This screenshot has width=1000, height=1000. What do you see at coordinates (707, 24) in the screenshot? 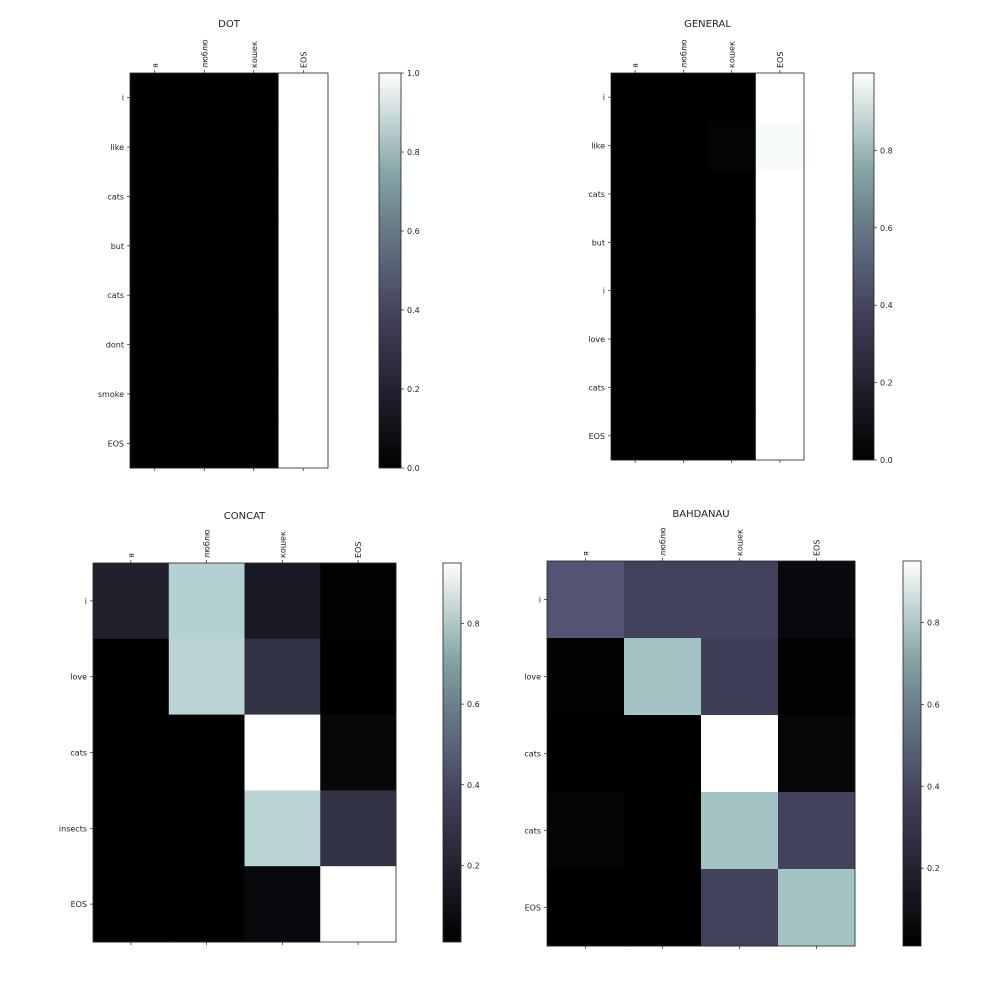
I see `heatmap-title: GENERAL` at bounding box center [707, 24].